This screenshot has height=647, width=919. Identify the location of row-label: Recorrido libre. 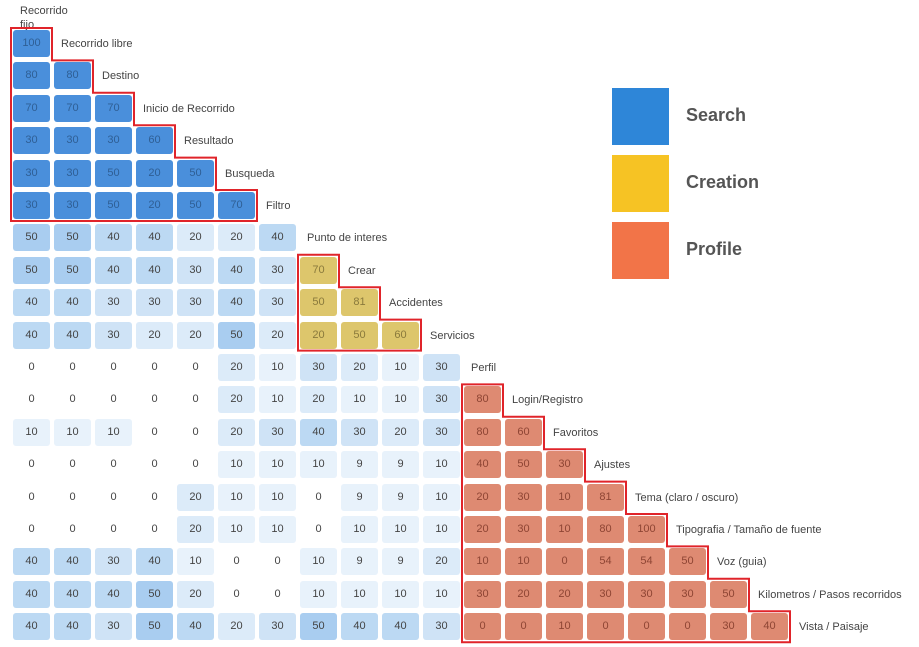
(97, 44).